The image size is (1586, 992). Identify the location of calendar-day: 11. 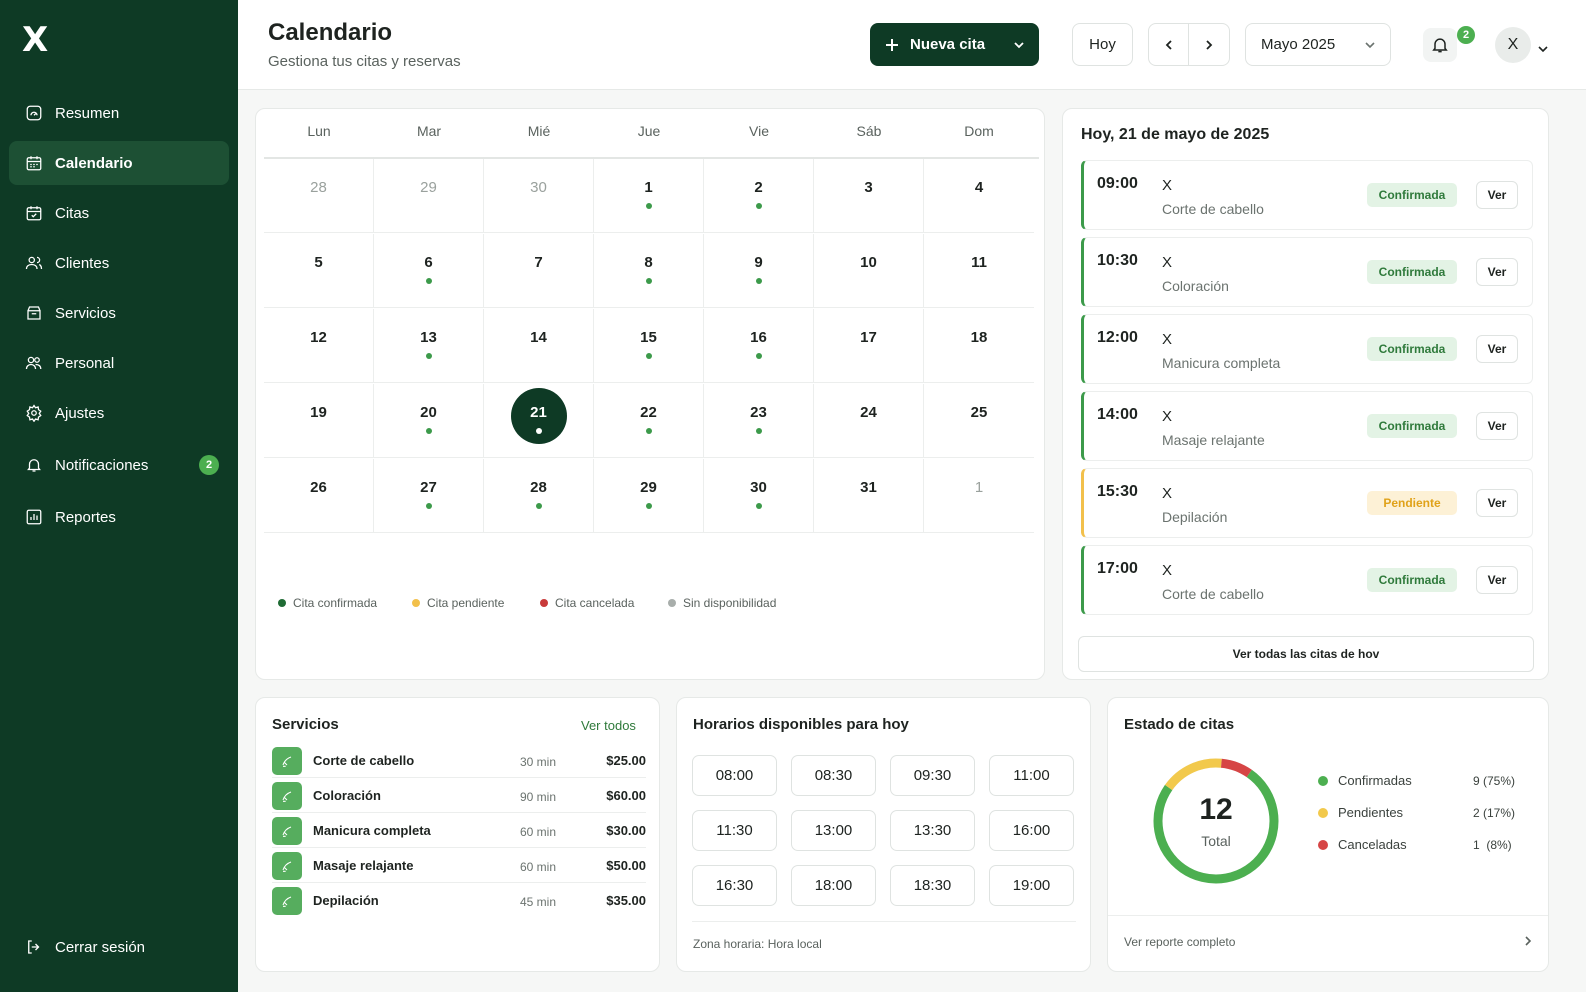
(979, 271).